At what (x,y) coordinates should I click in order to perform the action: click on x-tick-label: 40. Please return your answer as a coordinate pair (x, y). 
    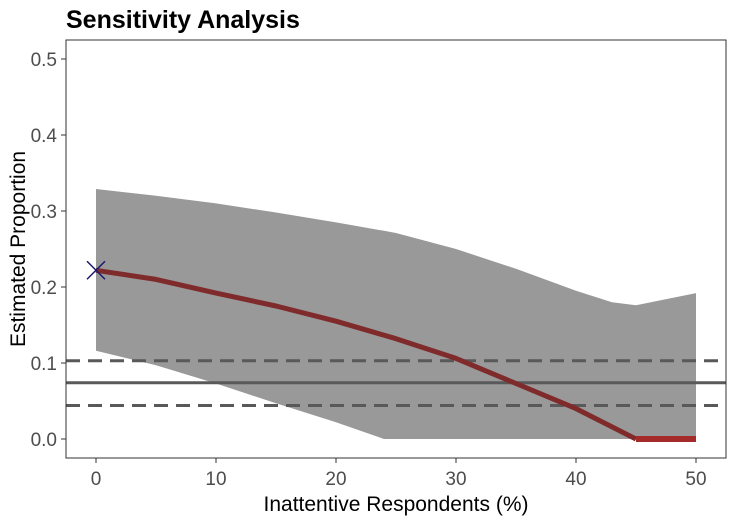
    Looking at the image, I should click on (575, 479).